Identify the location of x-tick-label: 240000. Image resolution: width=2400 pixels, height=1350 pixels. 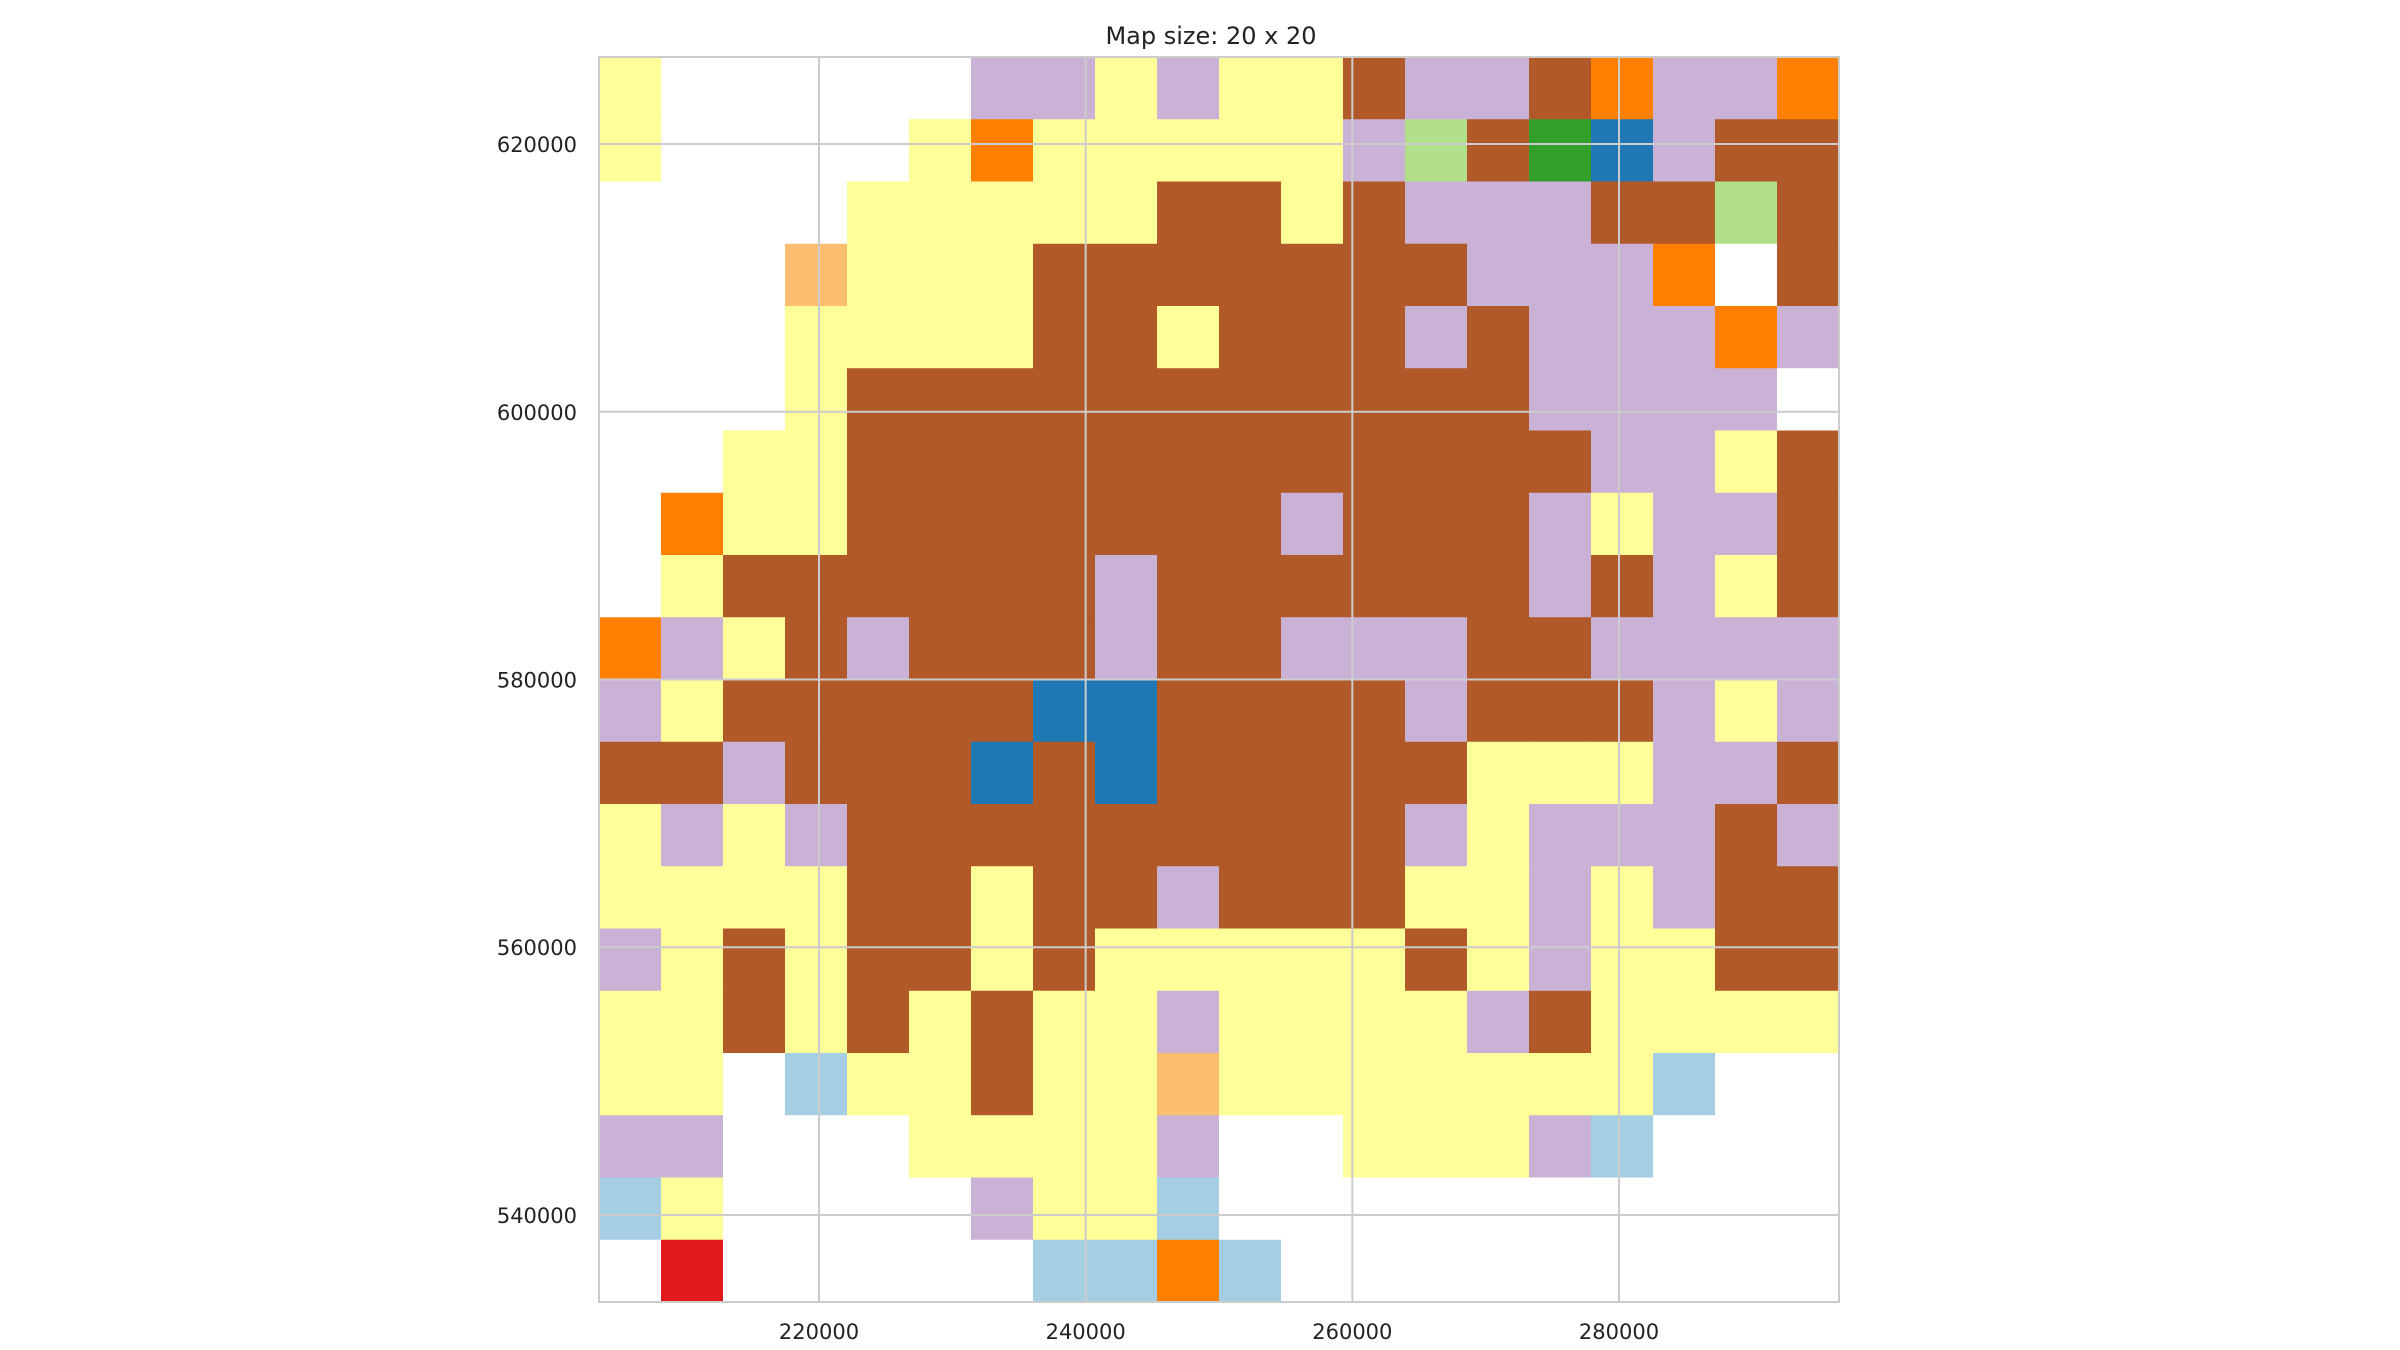
(1086, 1332).